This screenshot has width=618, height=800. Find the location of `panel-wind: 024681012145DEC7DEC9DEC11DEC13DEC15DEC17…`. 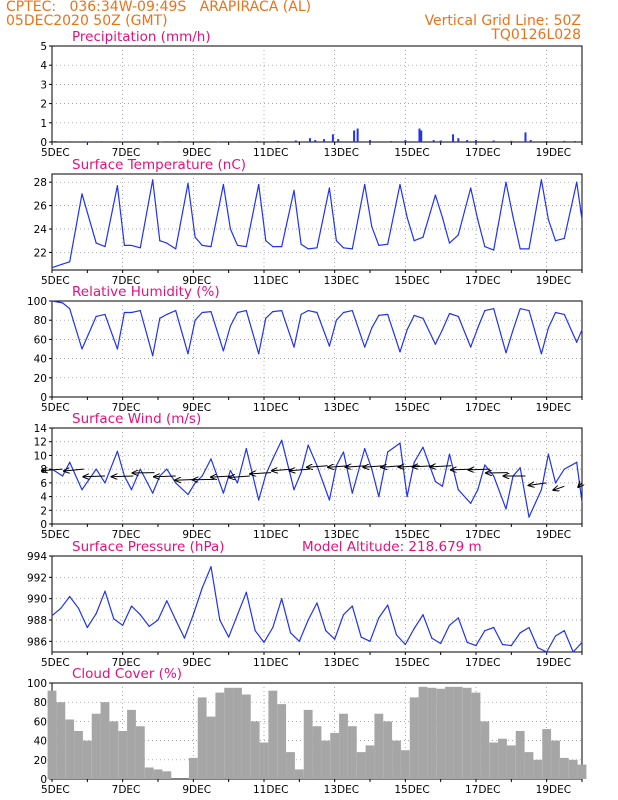

panel-wind: 024681012145DEC7DEC9DEC11DEC13DEC15DEC17… is located at coordinates (308, 476).